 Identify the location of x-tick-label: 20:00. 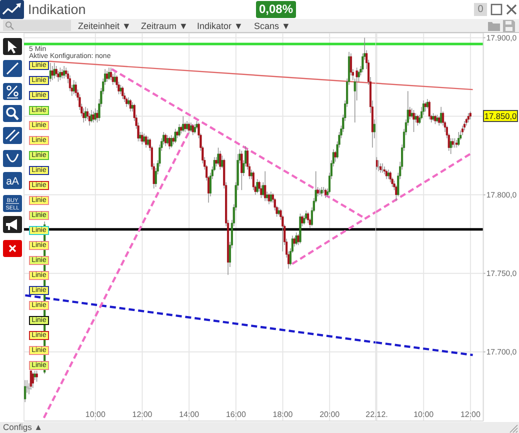
(330, 414).